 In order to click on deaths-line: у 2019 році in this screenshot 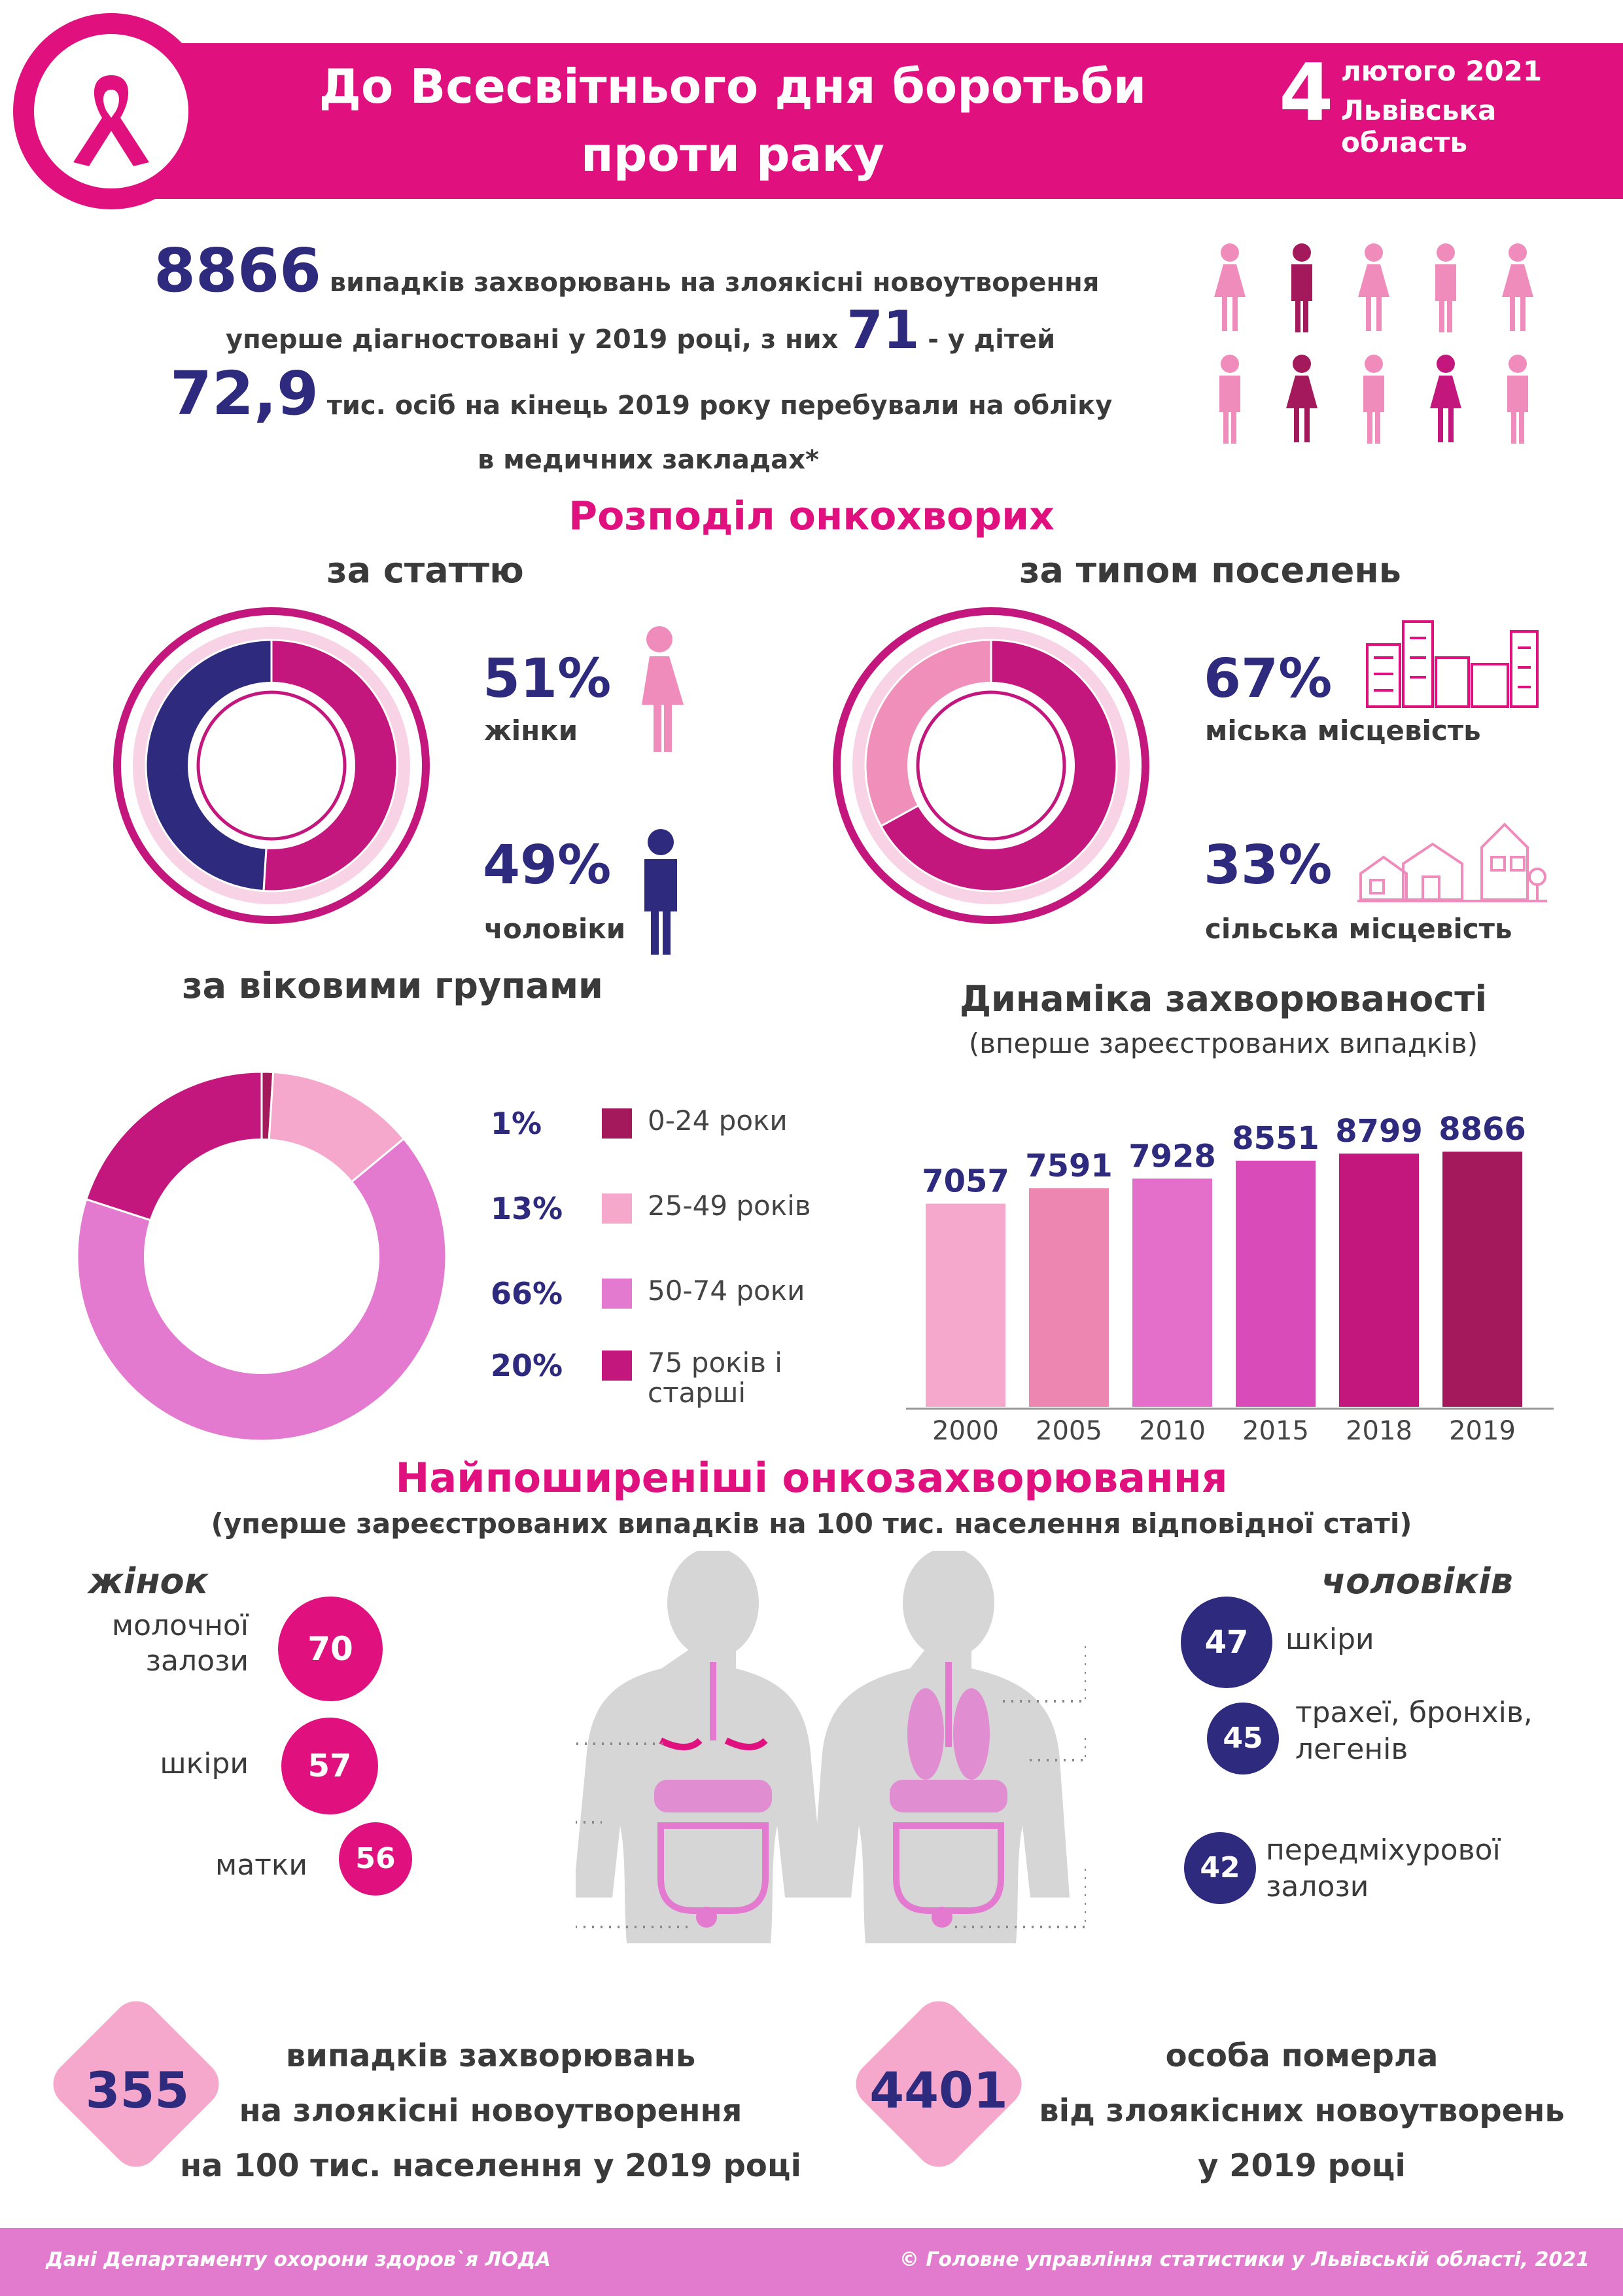, I will do `click(1302, 2165)`.